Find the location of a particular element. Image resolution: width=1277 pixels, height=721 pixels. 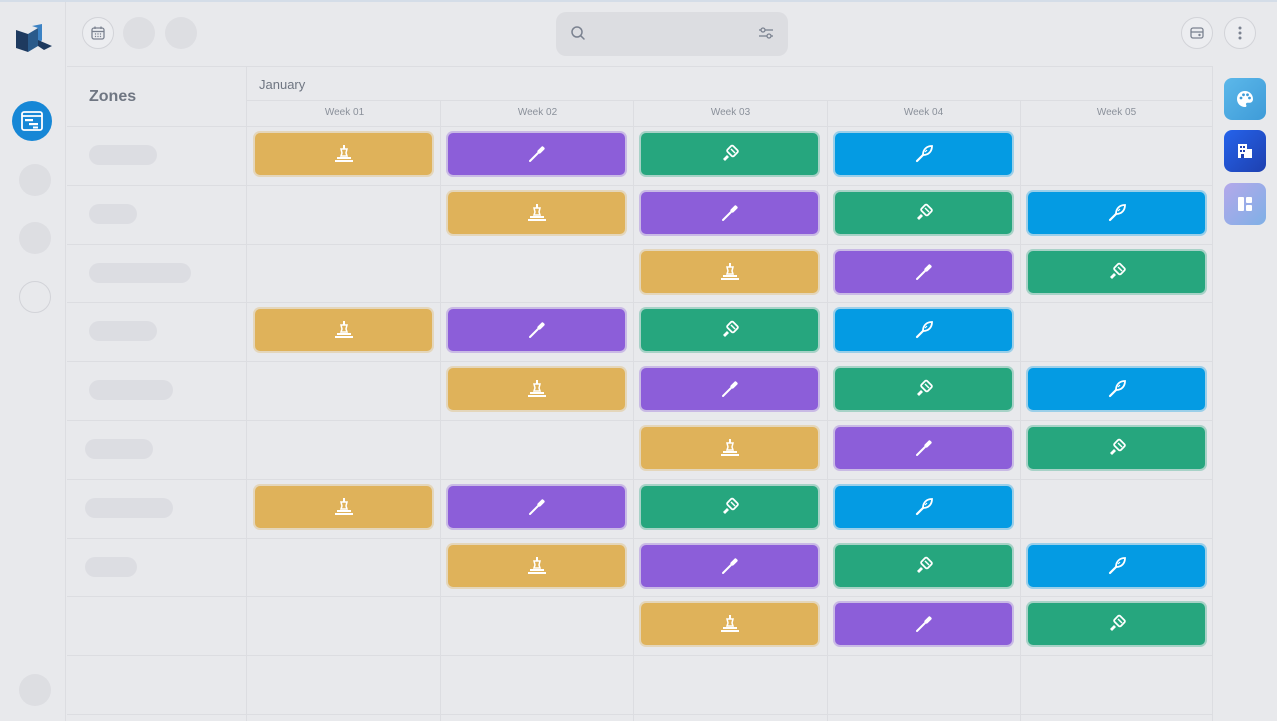

display-settings-button is located at coordinates (1197, 33).